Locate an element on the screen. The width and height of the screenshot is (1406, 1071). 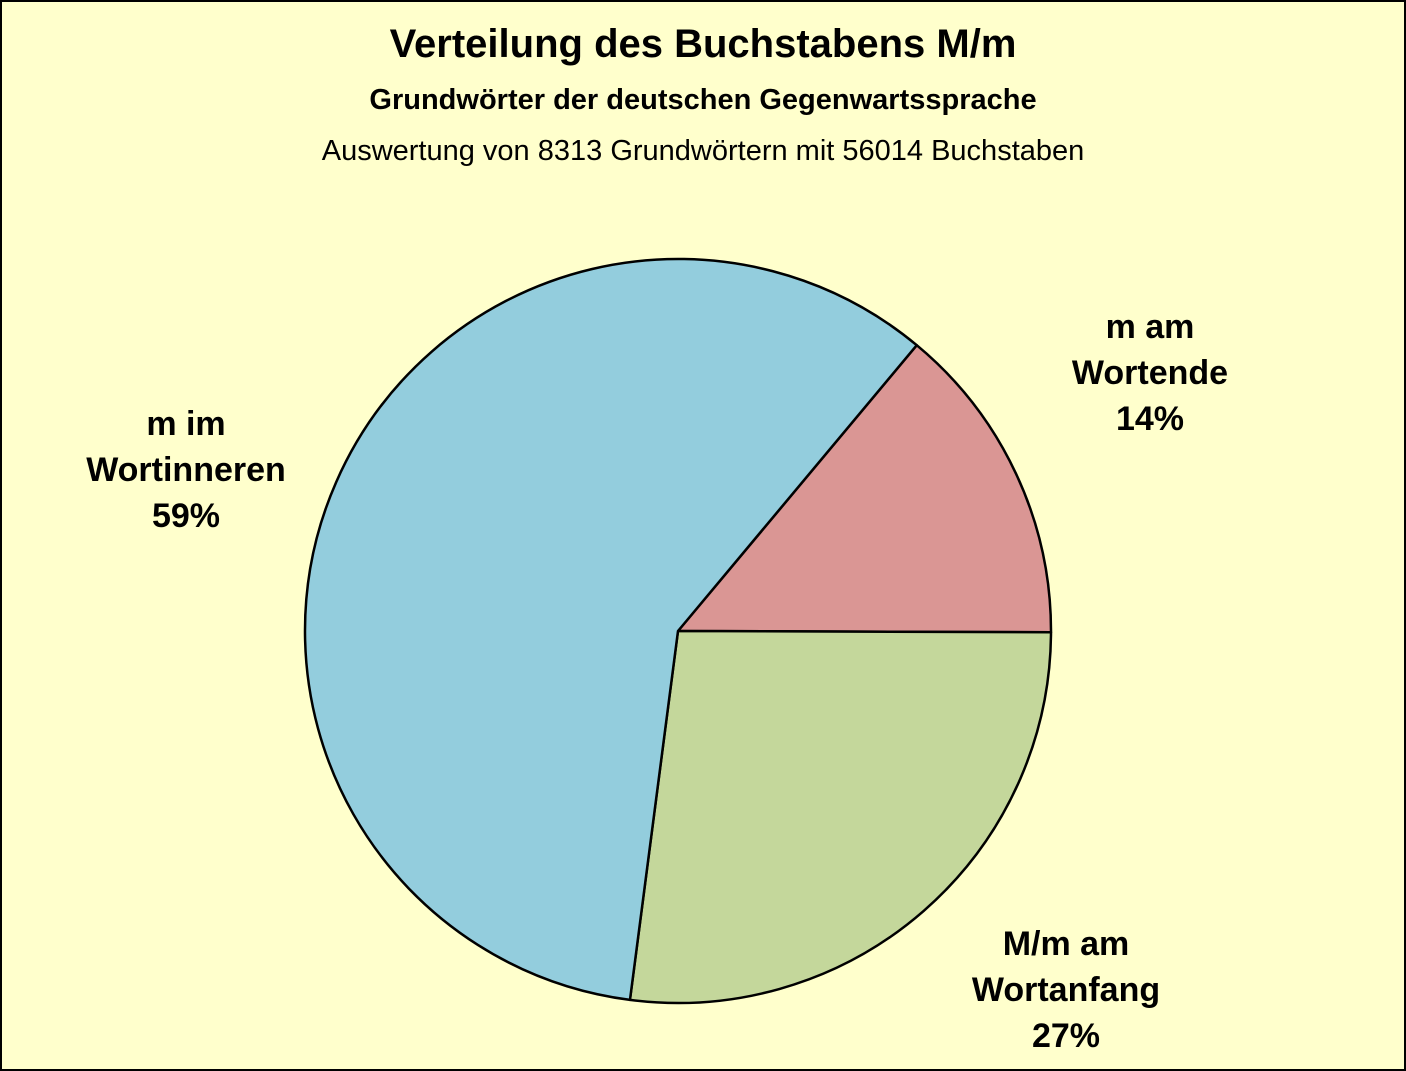
slice-percent-label: 27% is located at coordinates (1066, 1036).